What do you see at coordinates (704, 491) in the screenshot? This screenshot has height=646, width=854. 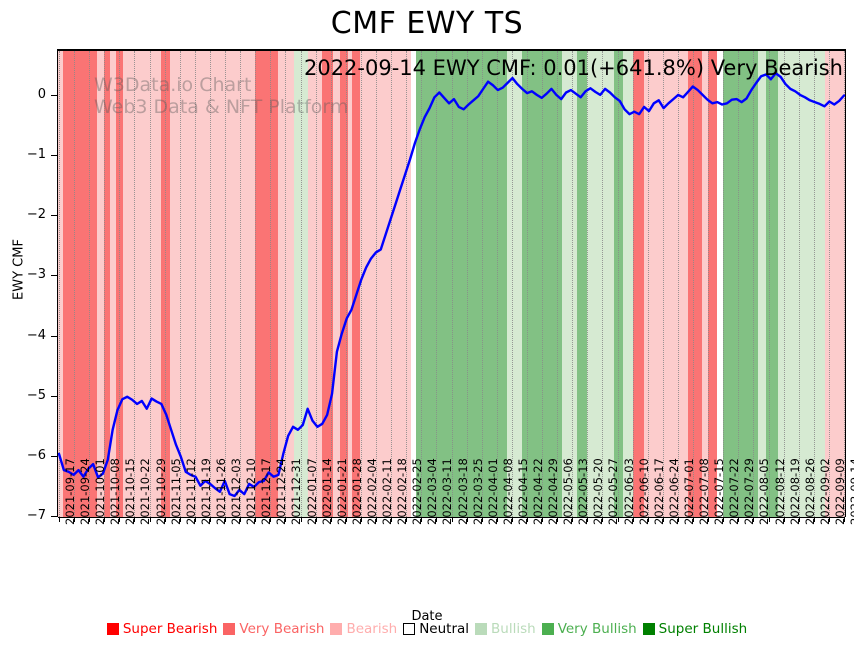 I see `x-tick-label: 2022-07-08` at bounding box center [704, 491].